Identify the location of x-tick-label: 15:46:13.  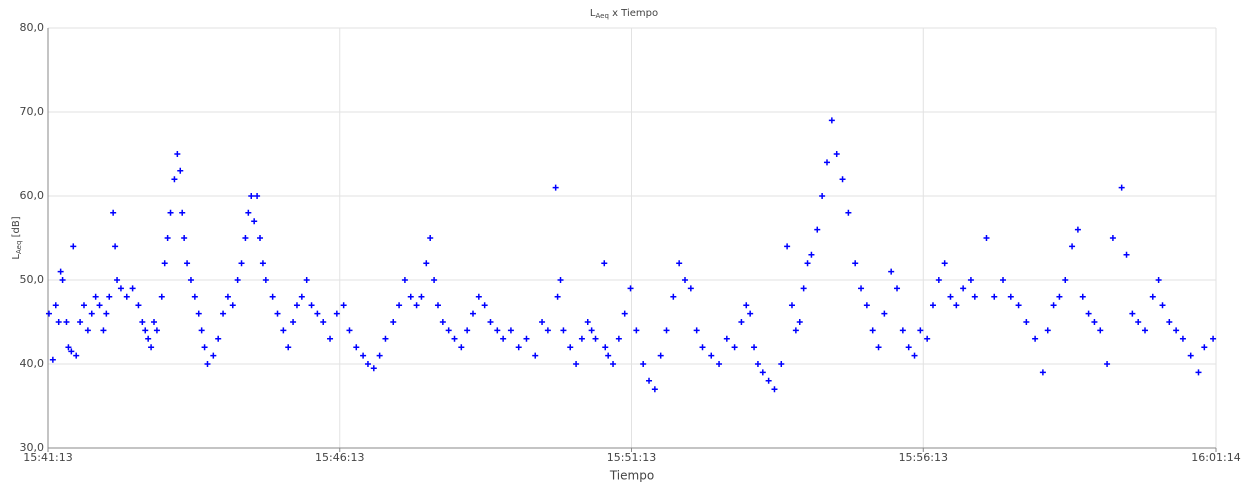
(339, 457).